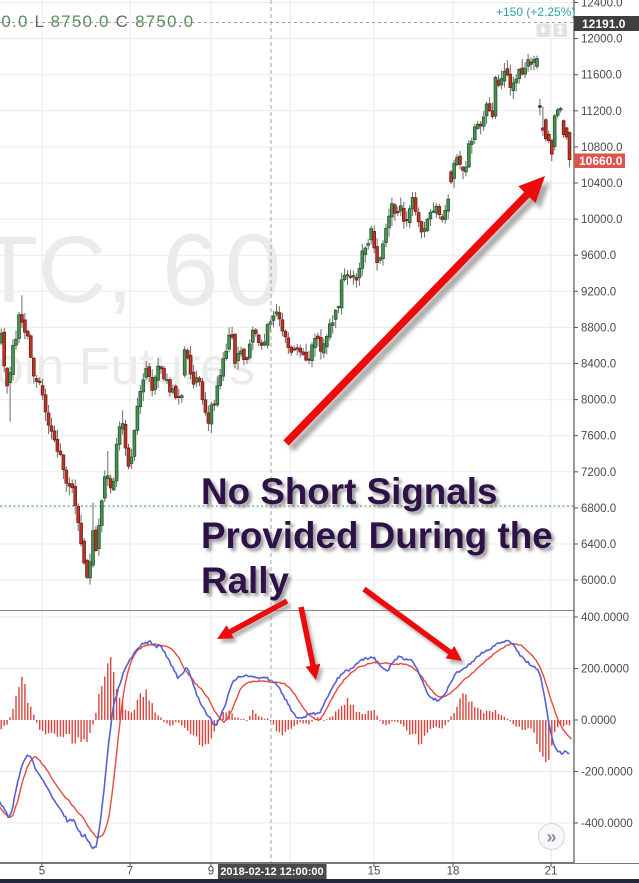  I want to click on svg-text: H 8750.0 L 8750.0 C 8750.0, so click(97, 21).